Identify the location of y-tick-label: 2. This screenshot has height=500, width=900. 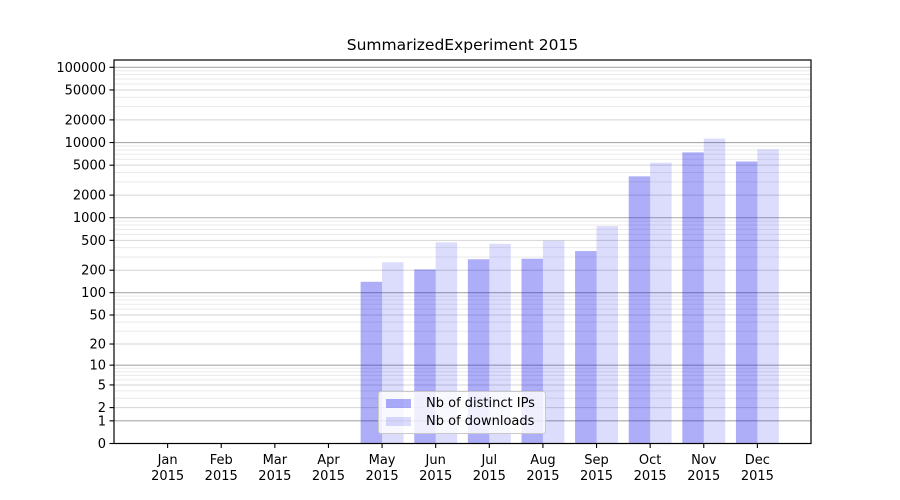
(102, 408).